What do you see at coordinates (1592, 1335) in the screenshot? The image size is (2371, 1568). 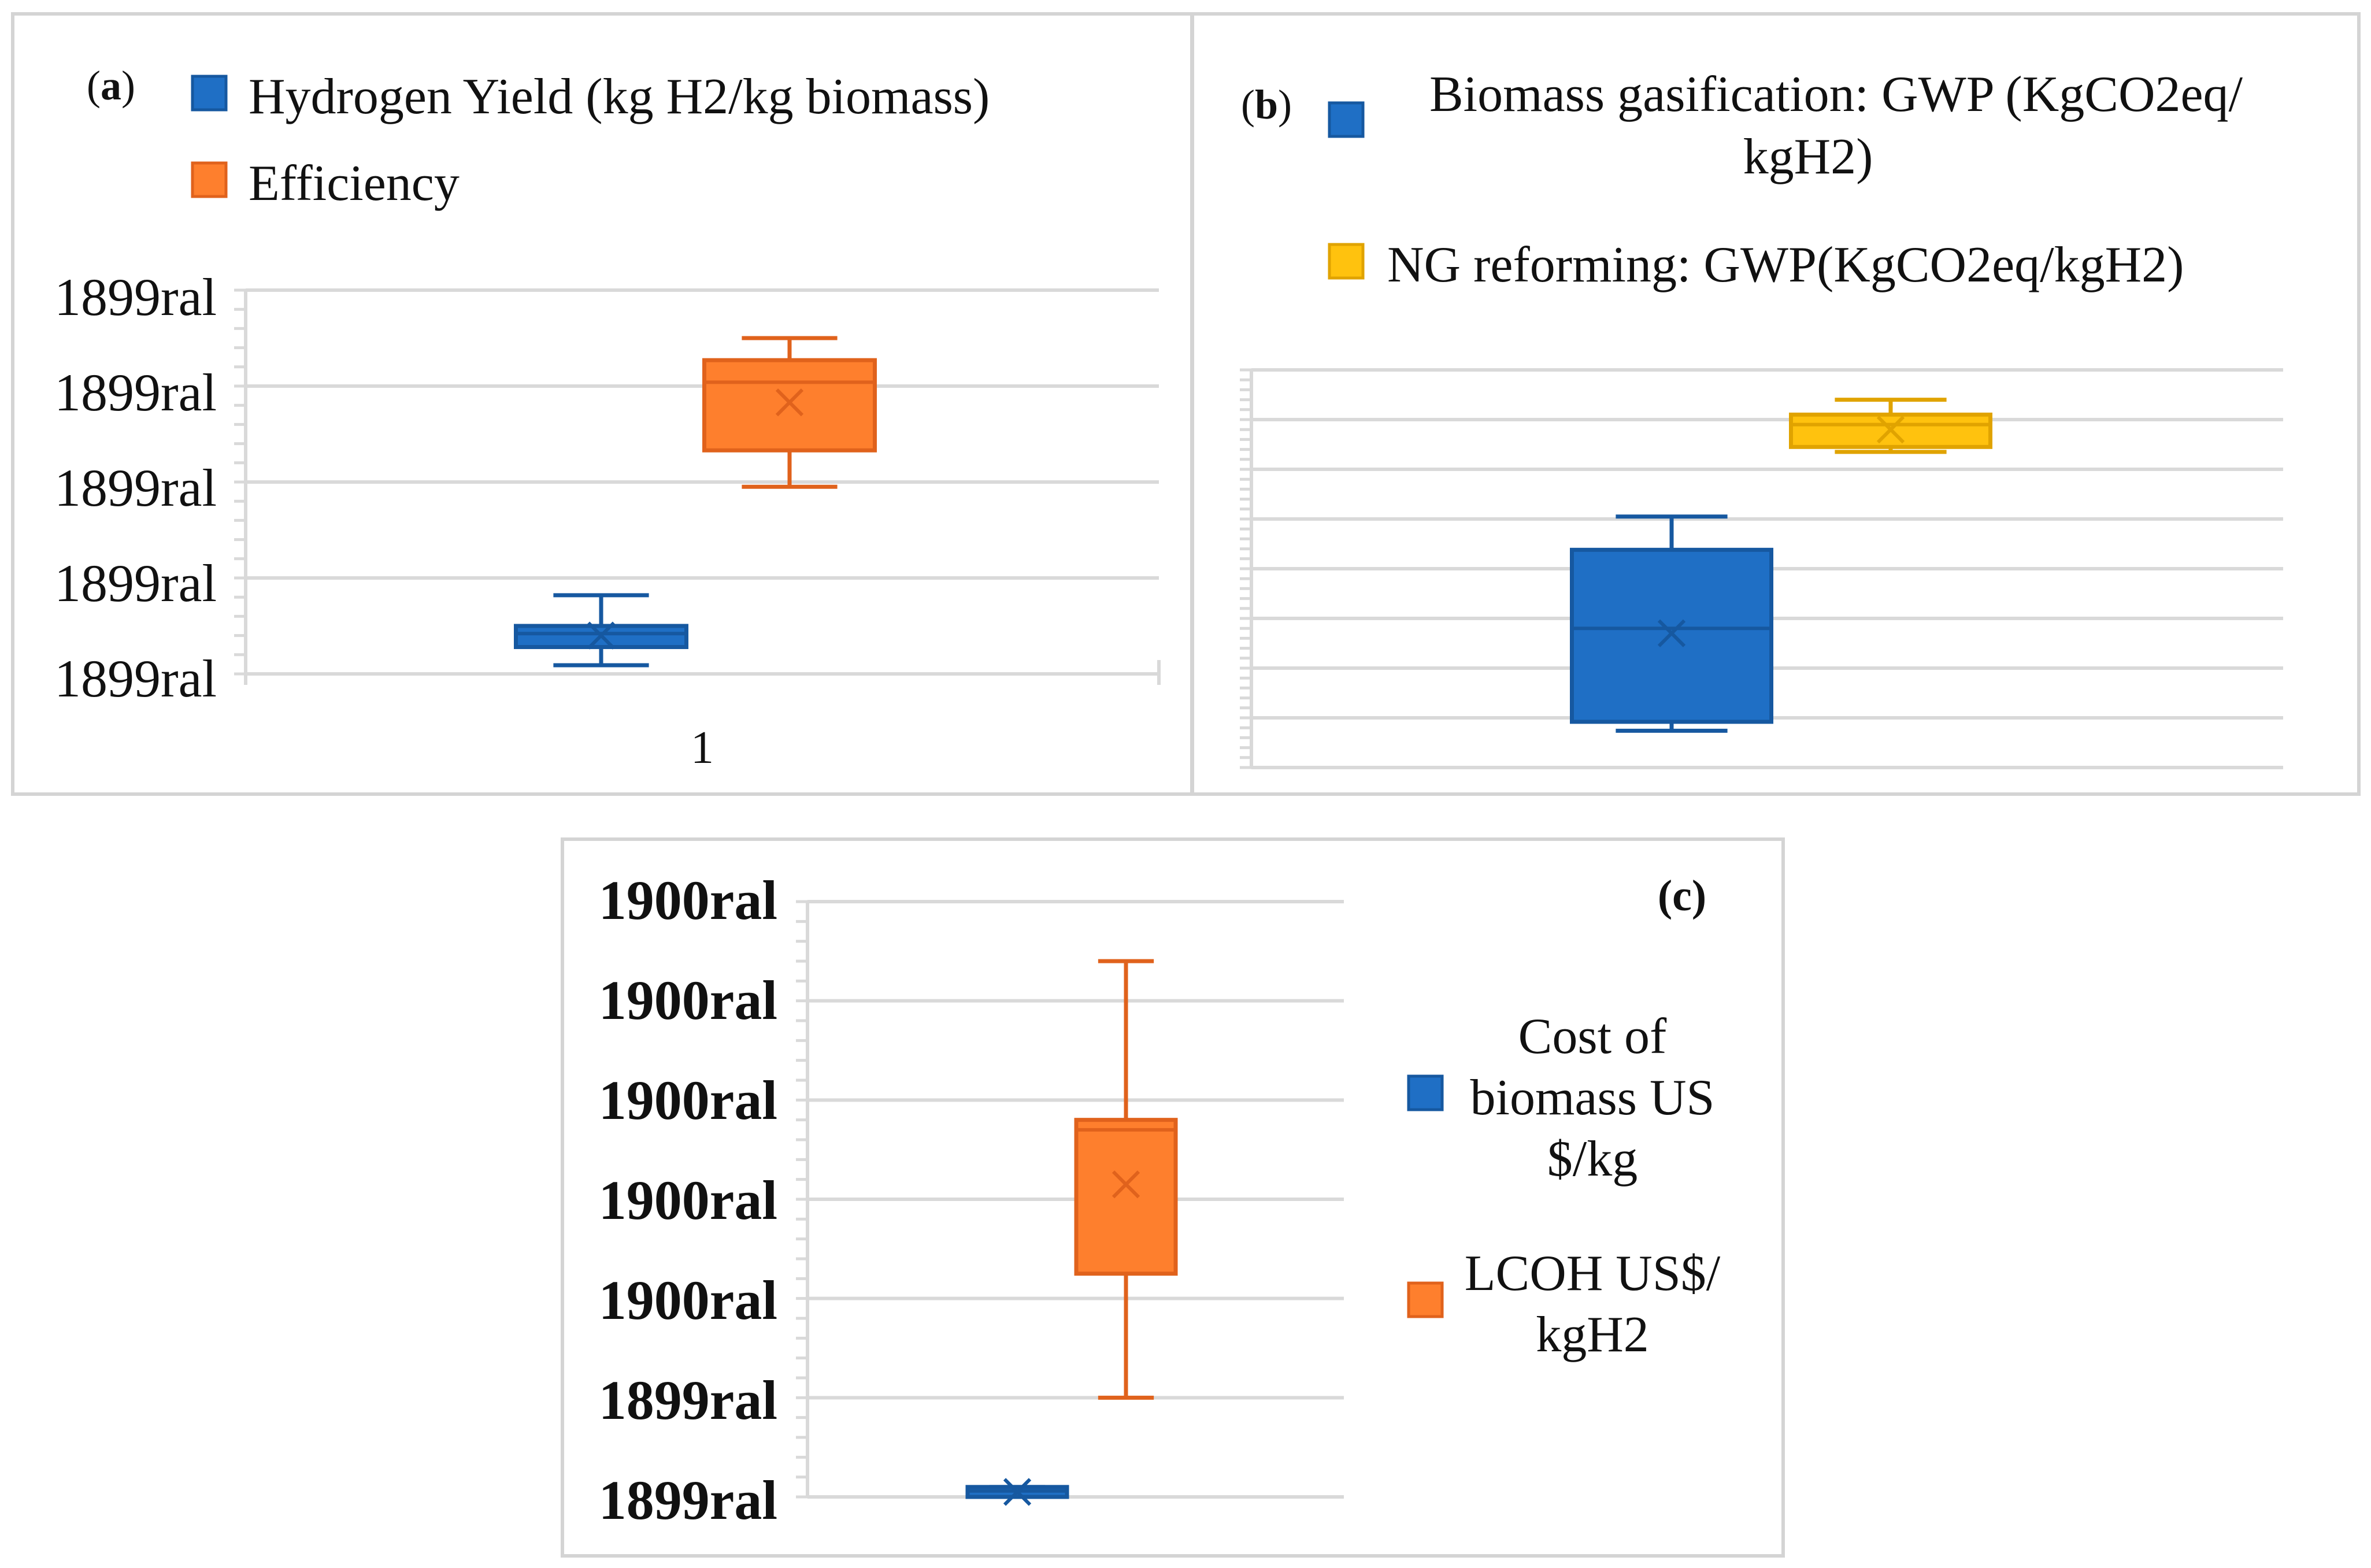 I see `legend-c-label-1-line-1: kgH2` at bounding box center [1592, 1335].